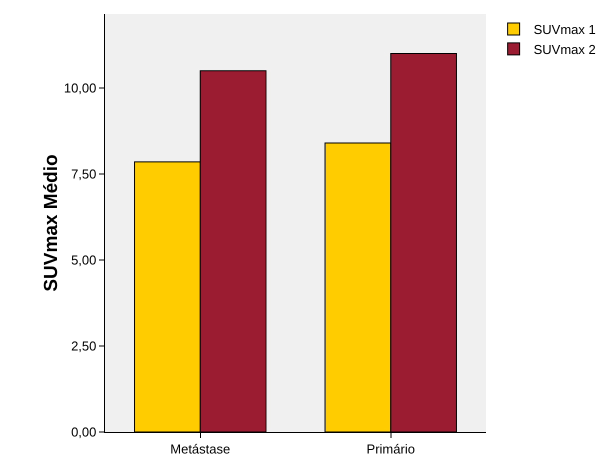 The width and height of the screenshot is (614, 464). Describe the element at coordinates (80, 88) in the screenshot. I see `y-tick-label: 10,00` at that location.